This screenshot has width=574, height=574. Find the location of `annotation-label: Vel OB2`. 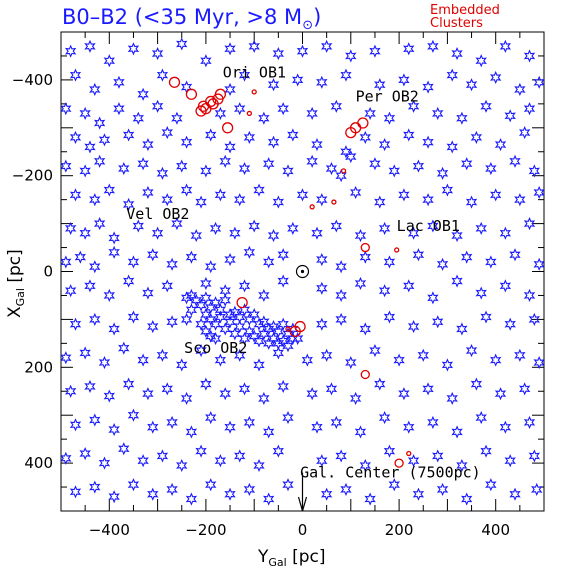

annotation-label: Vel OB2 is located at coordinates (157, 214).